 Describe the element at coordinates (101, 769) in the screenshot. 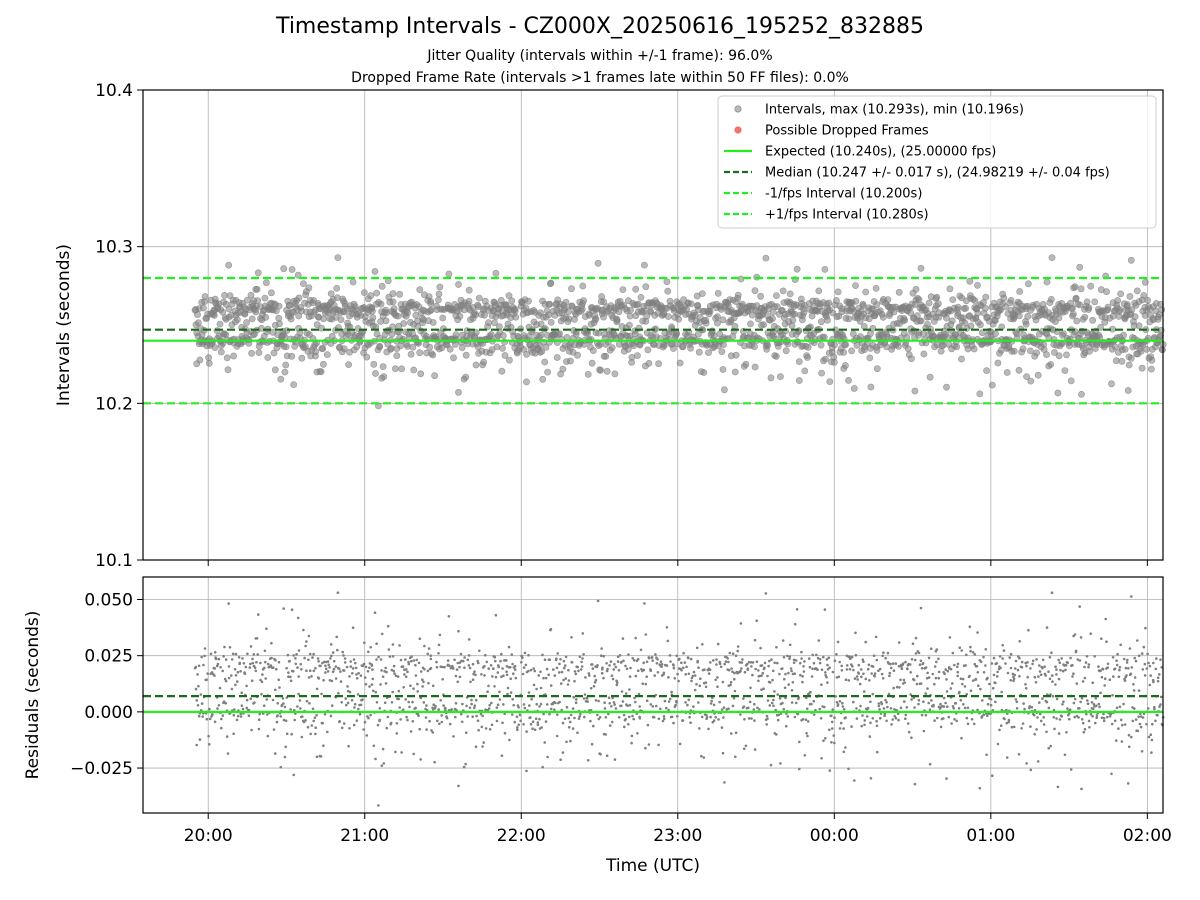

I see `residual-y-tick-label: −0.025` at that location.